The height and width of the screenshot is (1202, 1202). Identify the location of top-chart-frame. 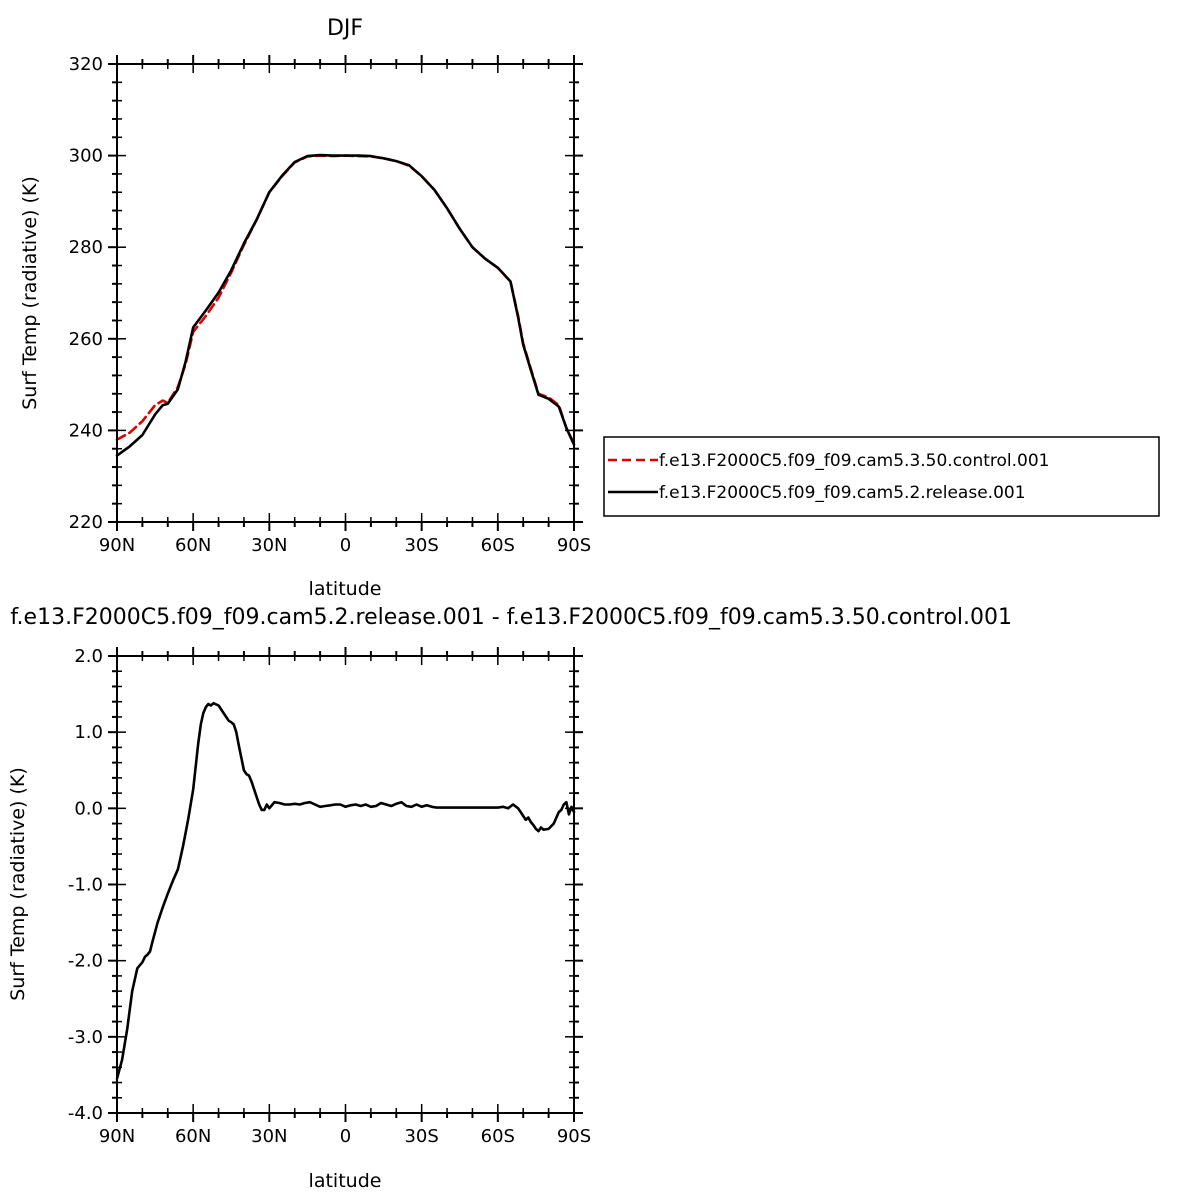
(345, 293).